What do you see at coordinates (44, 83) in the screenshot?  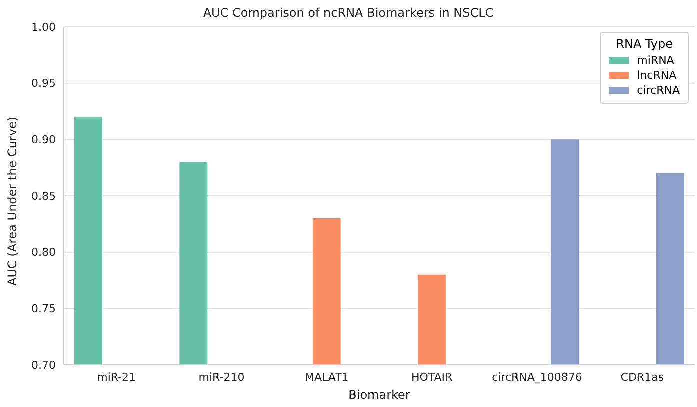 I see `y-tick-label: 0.95` at bounding box center [44, 83].